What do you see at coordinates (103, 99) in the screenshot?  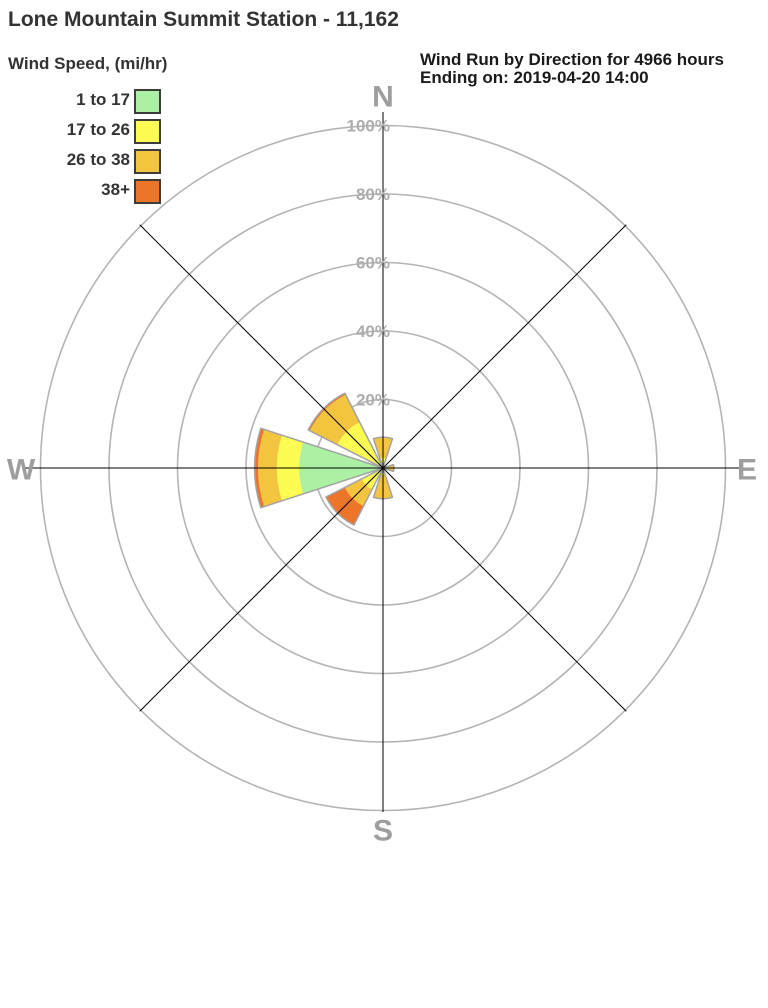 I see `legend-label: 1 to 17` at bounding box center [103, 99].